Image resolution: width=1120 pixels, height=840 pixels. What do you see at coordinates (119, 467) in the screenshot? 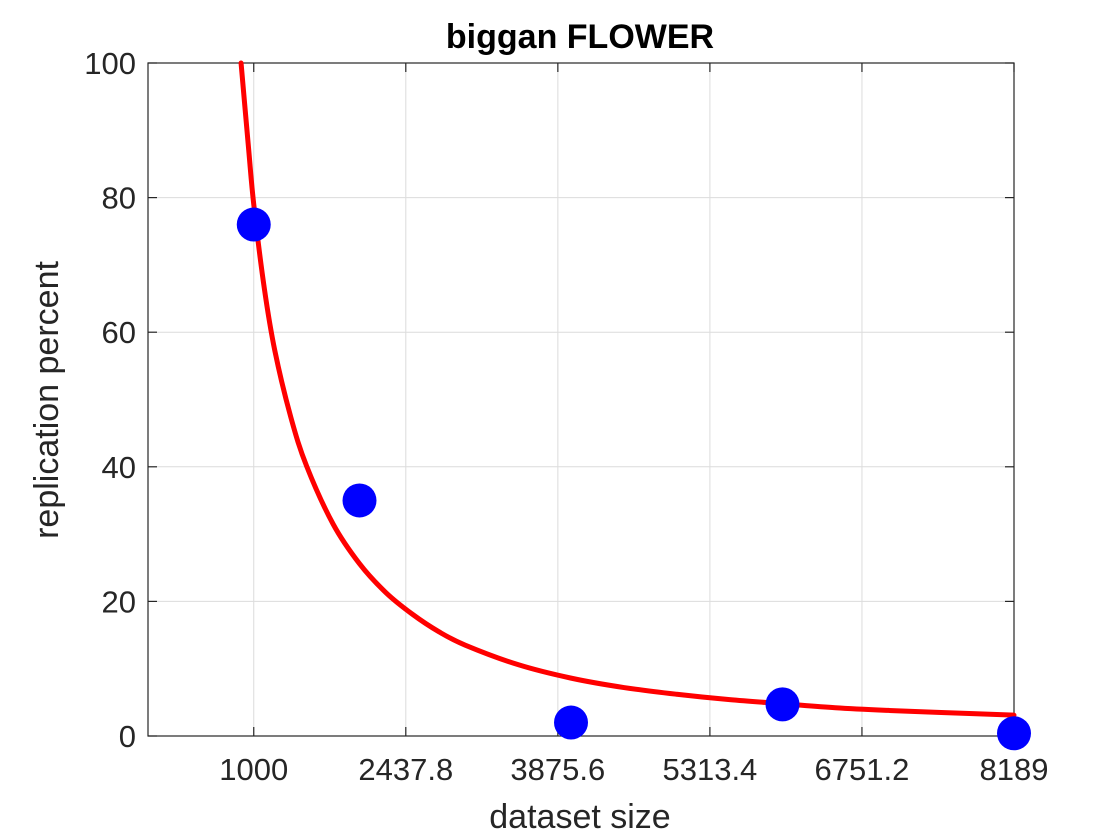
I see `y-tick-label: 40` at bounding box center [119, 467].